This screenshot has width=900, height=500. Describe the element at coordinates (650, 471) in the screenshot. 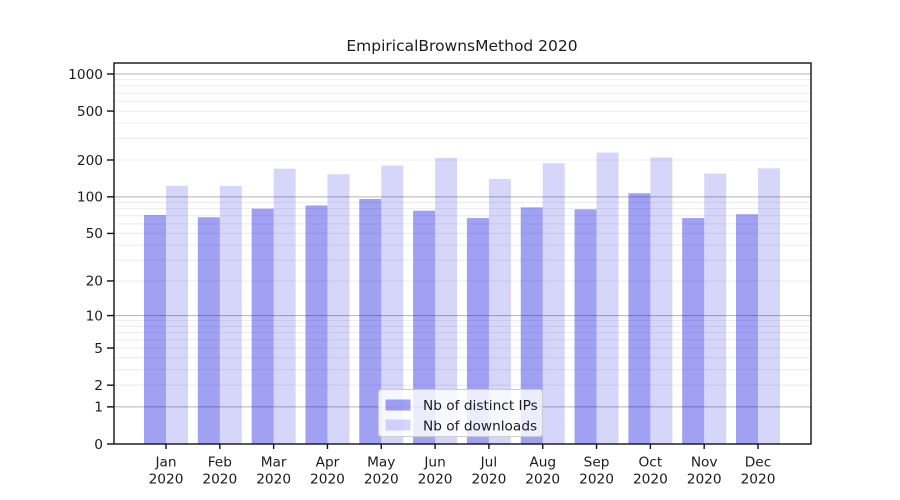

I see `x-tick-label-Oct: Oct 2020` at that location.